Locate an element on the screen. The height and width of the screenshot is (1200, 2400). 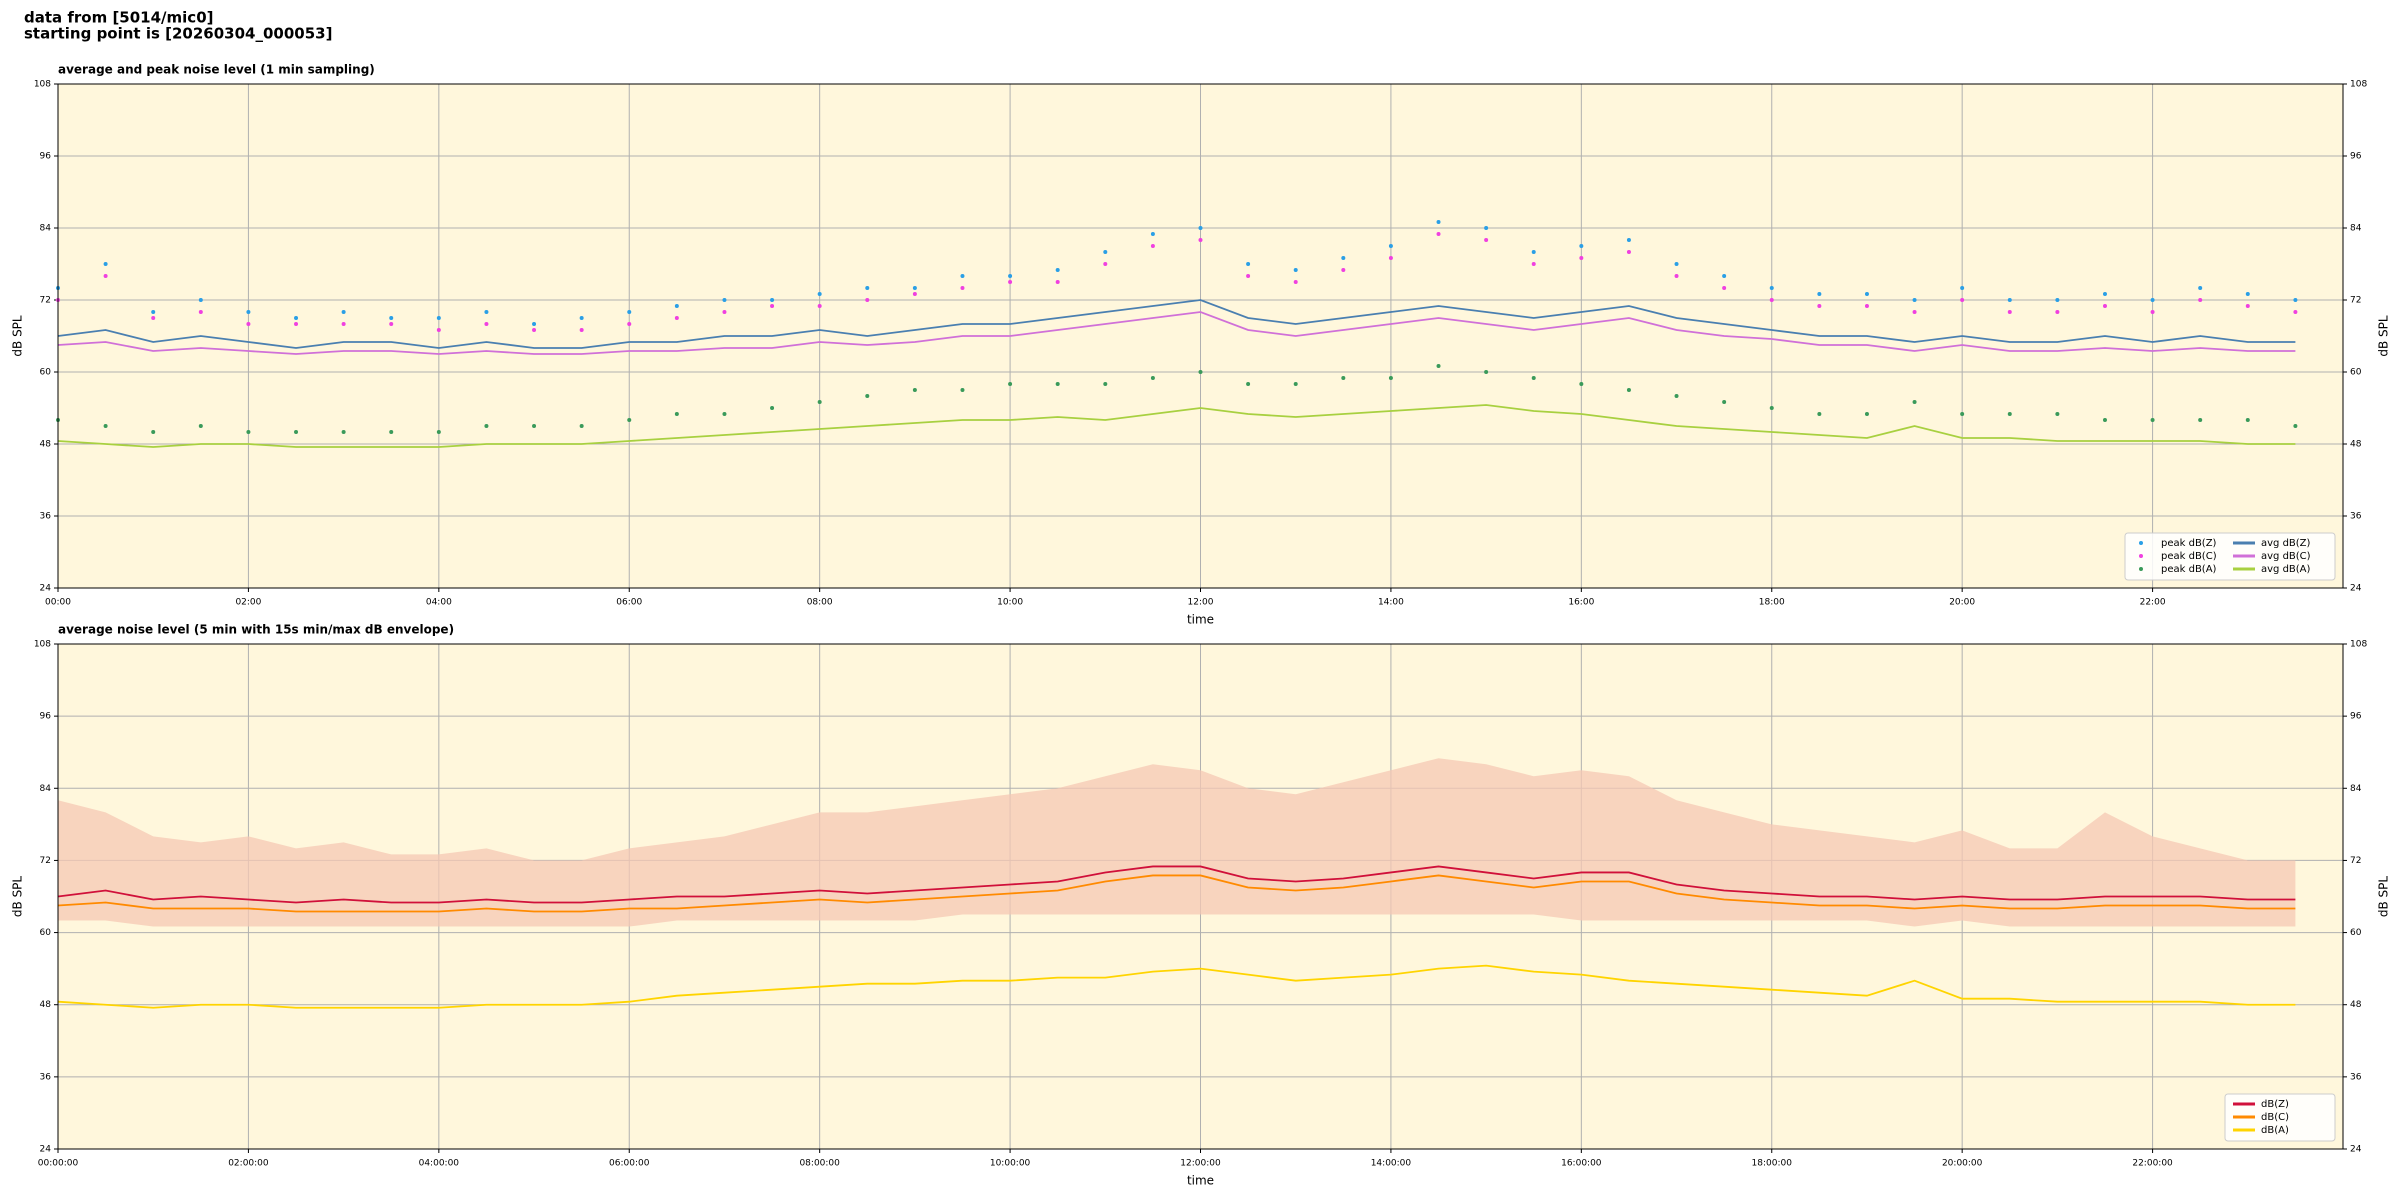
x-tick-label: 00:00:00 is located at coordinates (58, 1164).